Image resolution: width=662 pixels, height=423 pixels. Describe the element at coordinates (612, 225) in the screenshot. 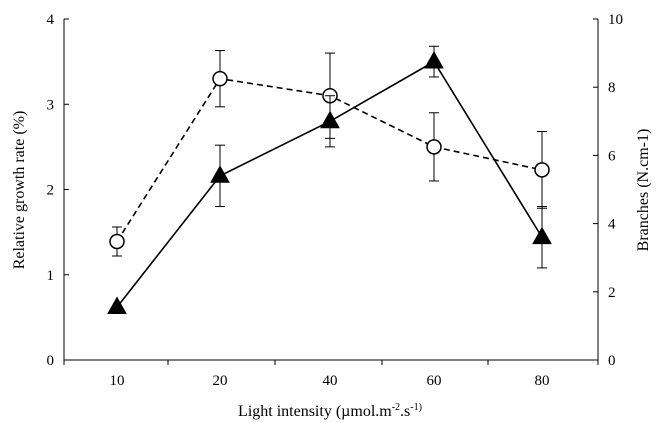

I see `y-right-tick-label: 4` at that location.